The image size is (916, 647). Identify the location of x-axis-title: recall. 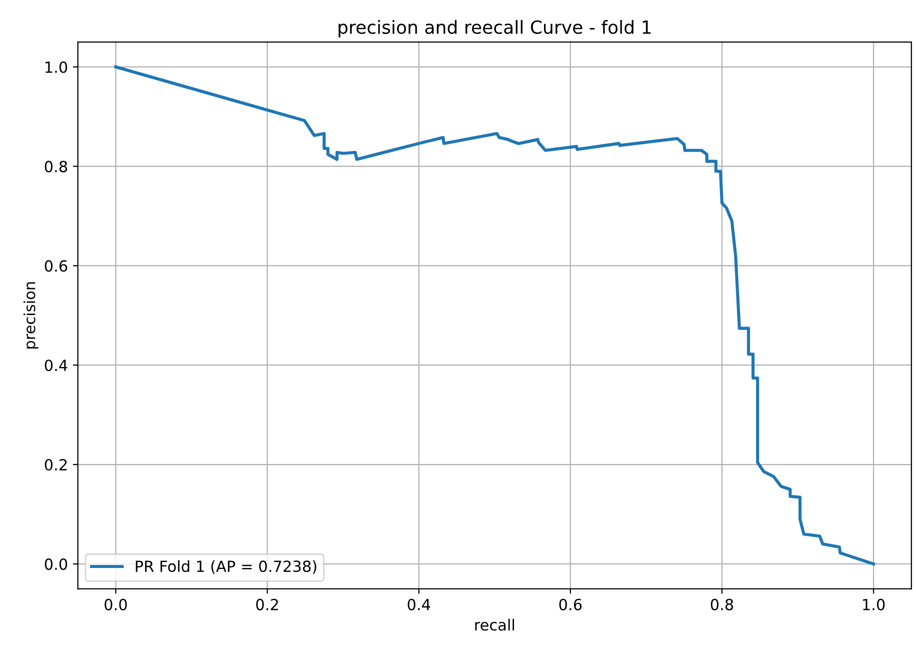
(494, 624).